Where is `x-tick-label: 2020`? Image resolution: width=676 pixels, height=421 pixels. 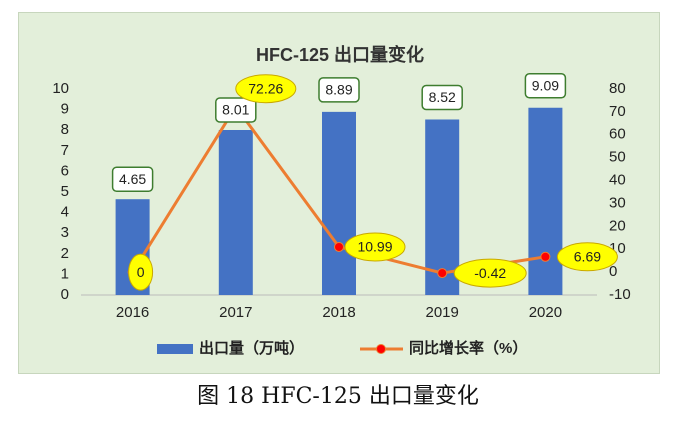
x-tick-label: 2020 is located at coordinates (545, 312).